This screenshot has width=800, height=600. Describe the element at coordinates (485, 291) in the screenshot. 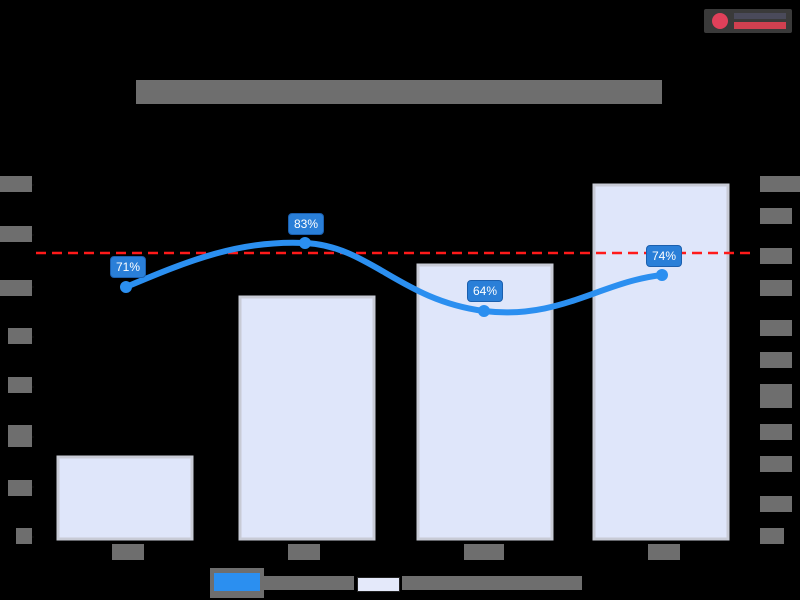

I see `data-label-badge: 64%` at that location.